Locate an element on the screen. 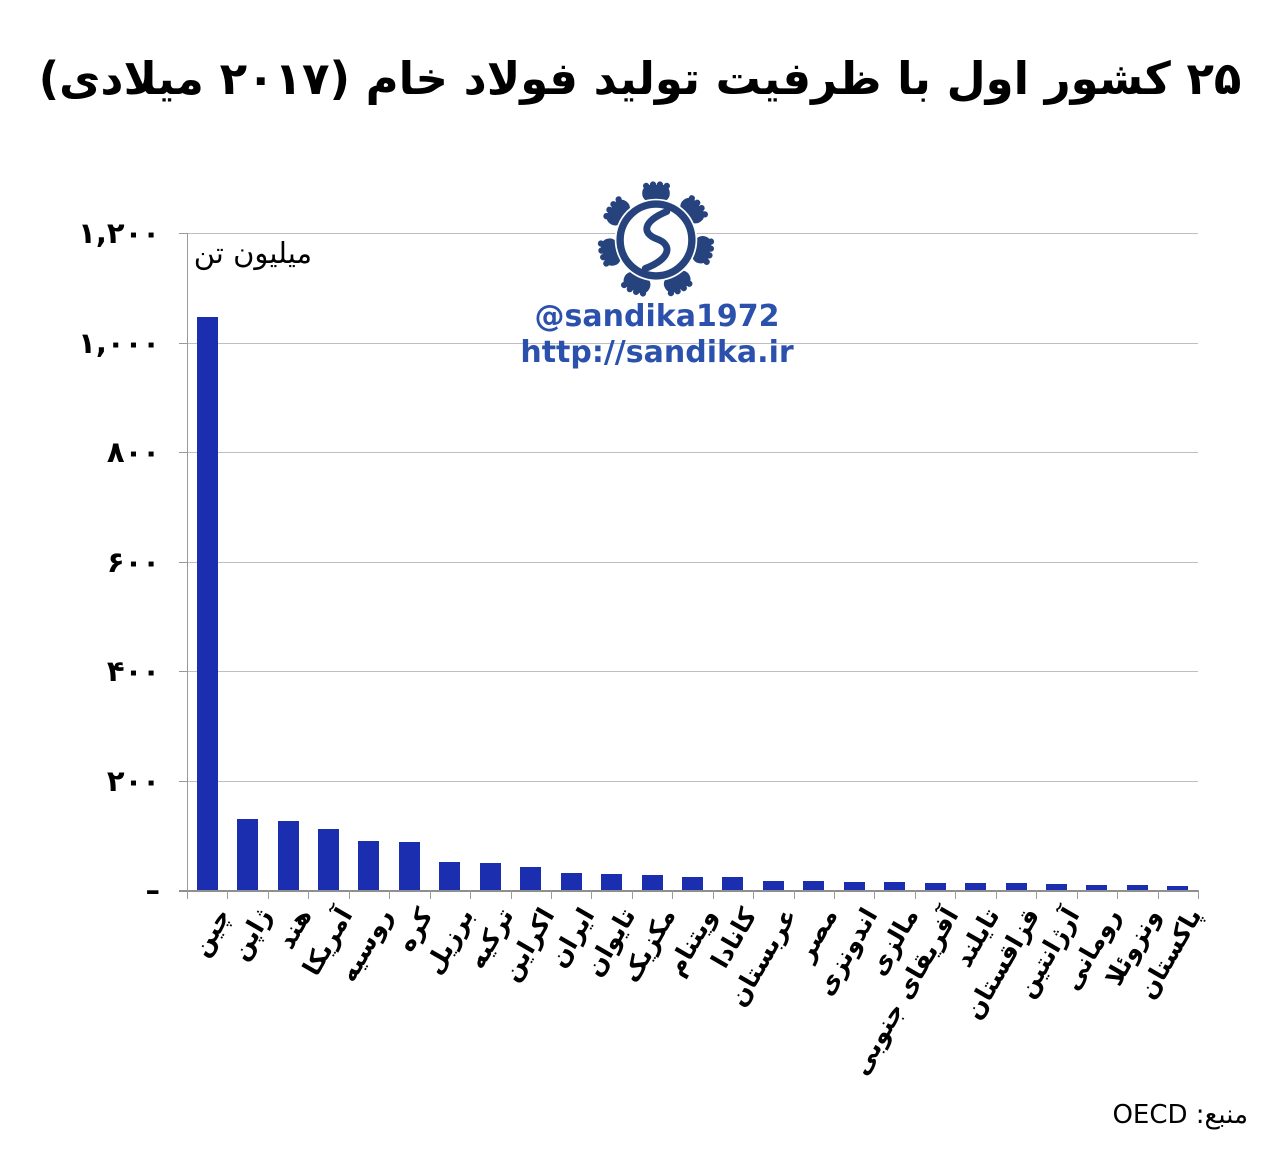 This screenshot has width=1280, height=1162. y-axis-unit-label: میلیون تن is located at coordinates (252, 253).